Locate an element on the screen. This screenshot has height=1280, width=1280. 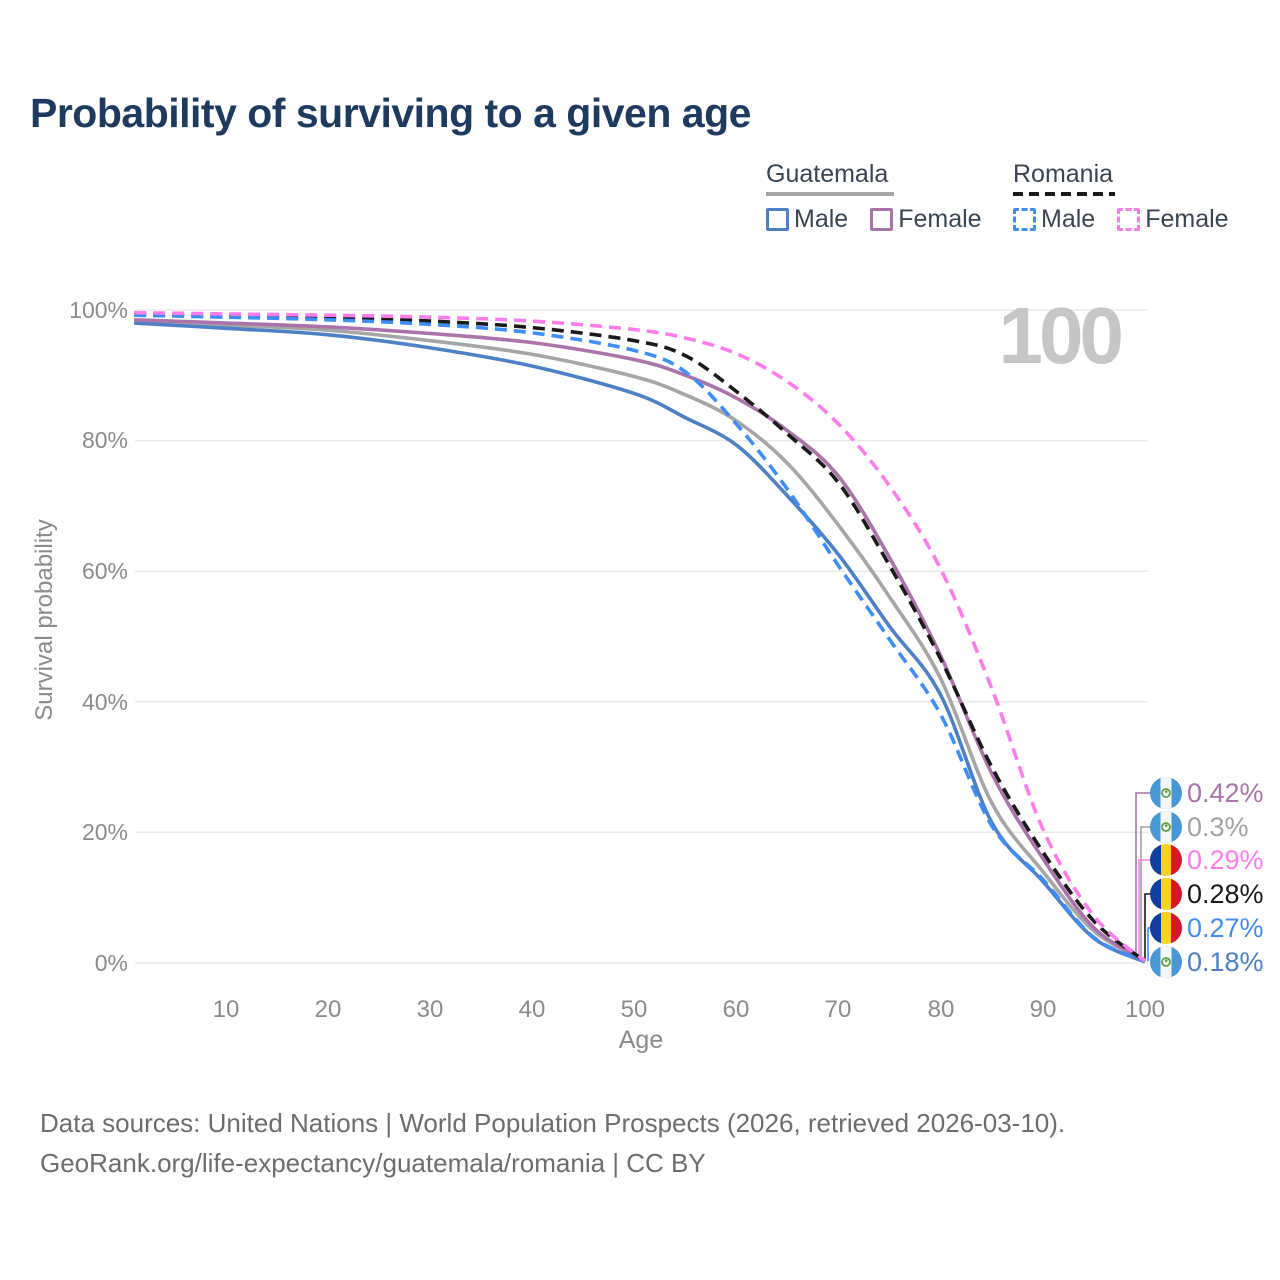
legend-item-romania-female: Female is located at coordinates (1173, 219).